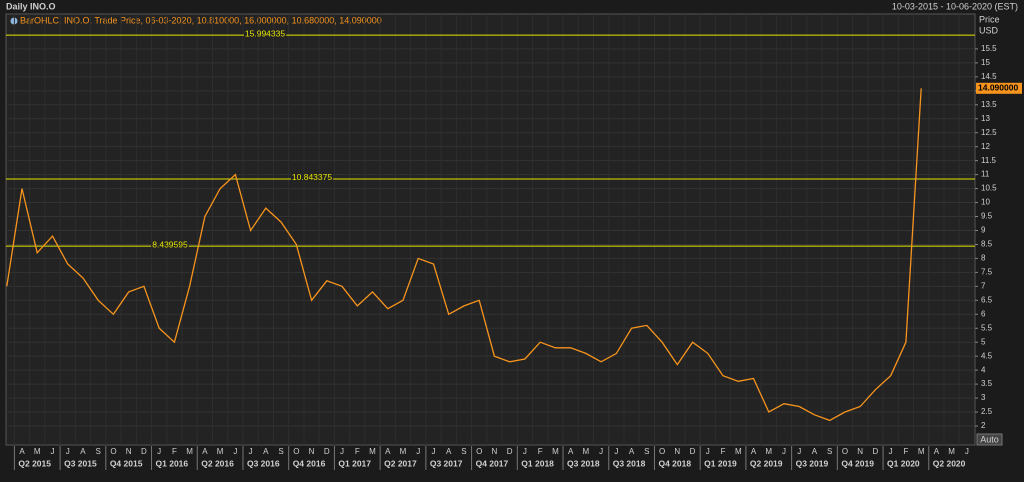 The image size is (1024, 482). I want to click on last-price-label: 14.090000, so click(998, 88).